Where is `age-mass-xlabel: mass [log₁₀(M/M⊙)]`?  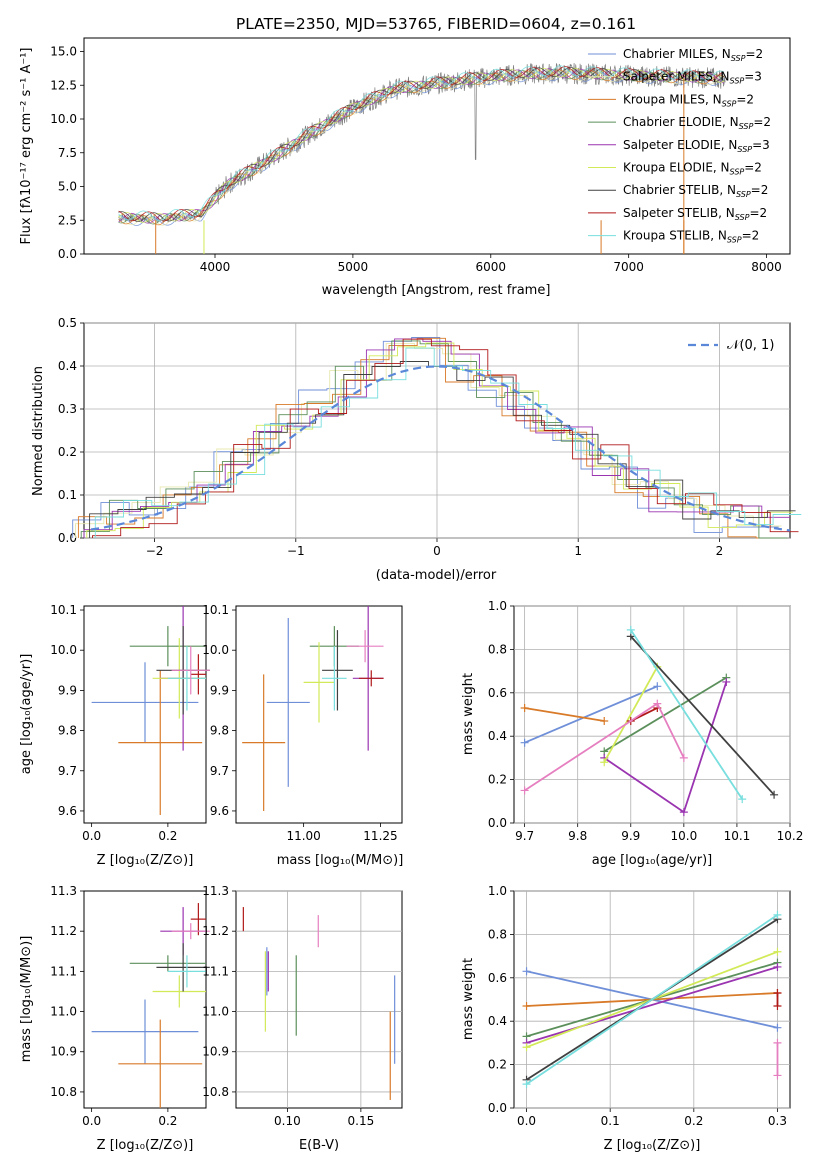
age-mass-xlabel: mass [log₁₀(M/M⊙)] is located at coordinates (340, 860).